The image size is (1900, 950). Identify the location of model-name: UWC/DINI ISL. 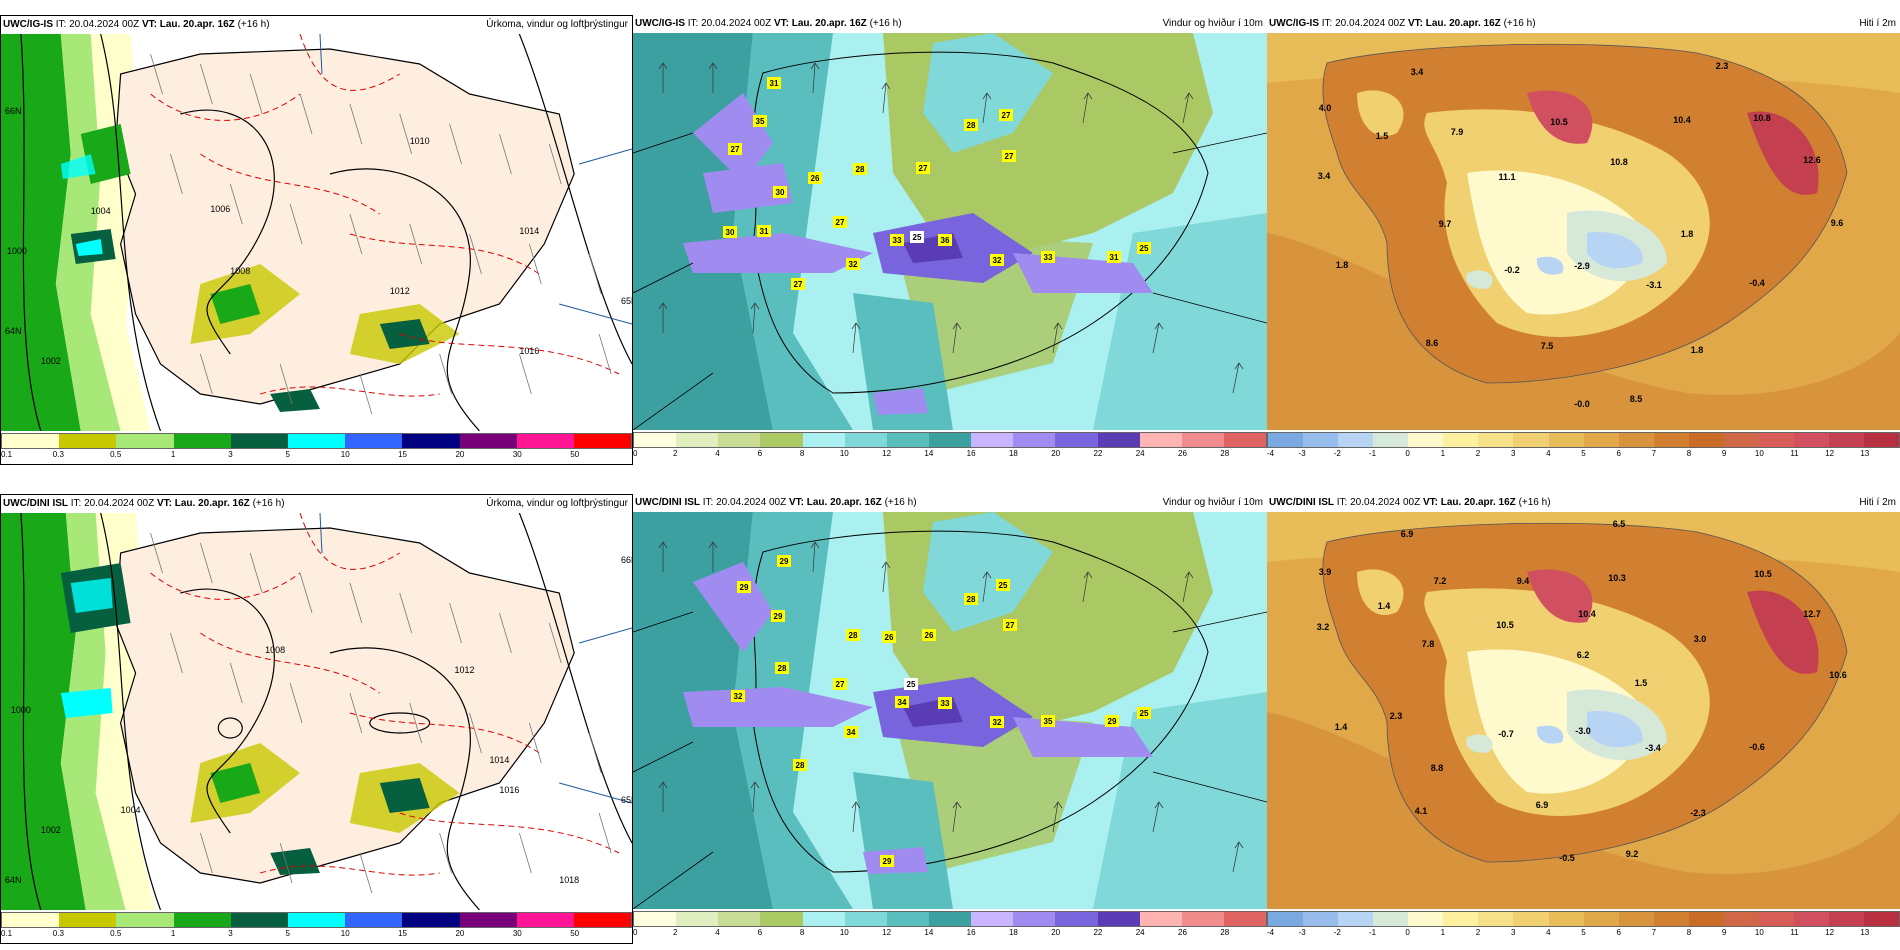
(1301, 502).